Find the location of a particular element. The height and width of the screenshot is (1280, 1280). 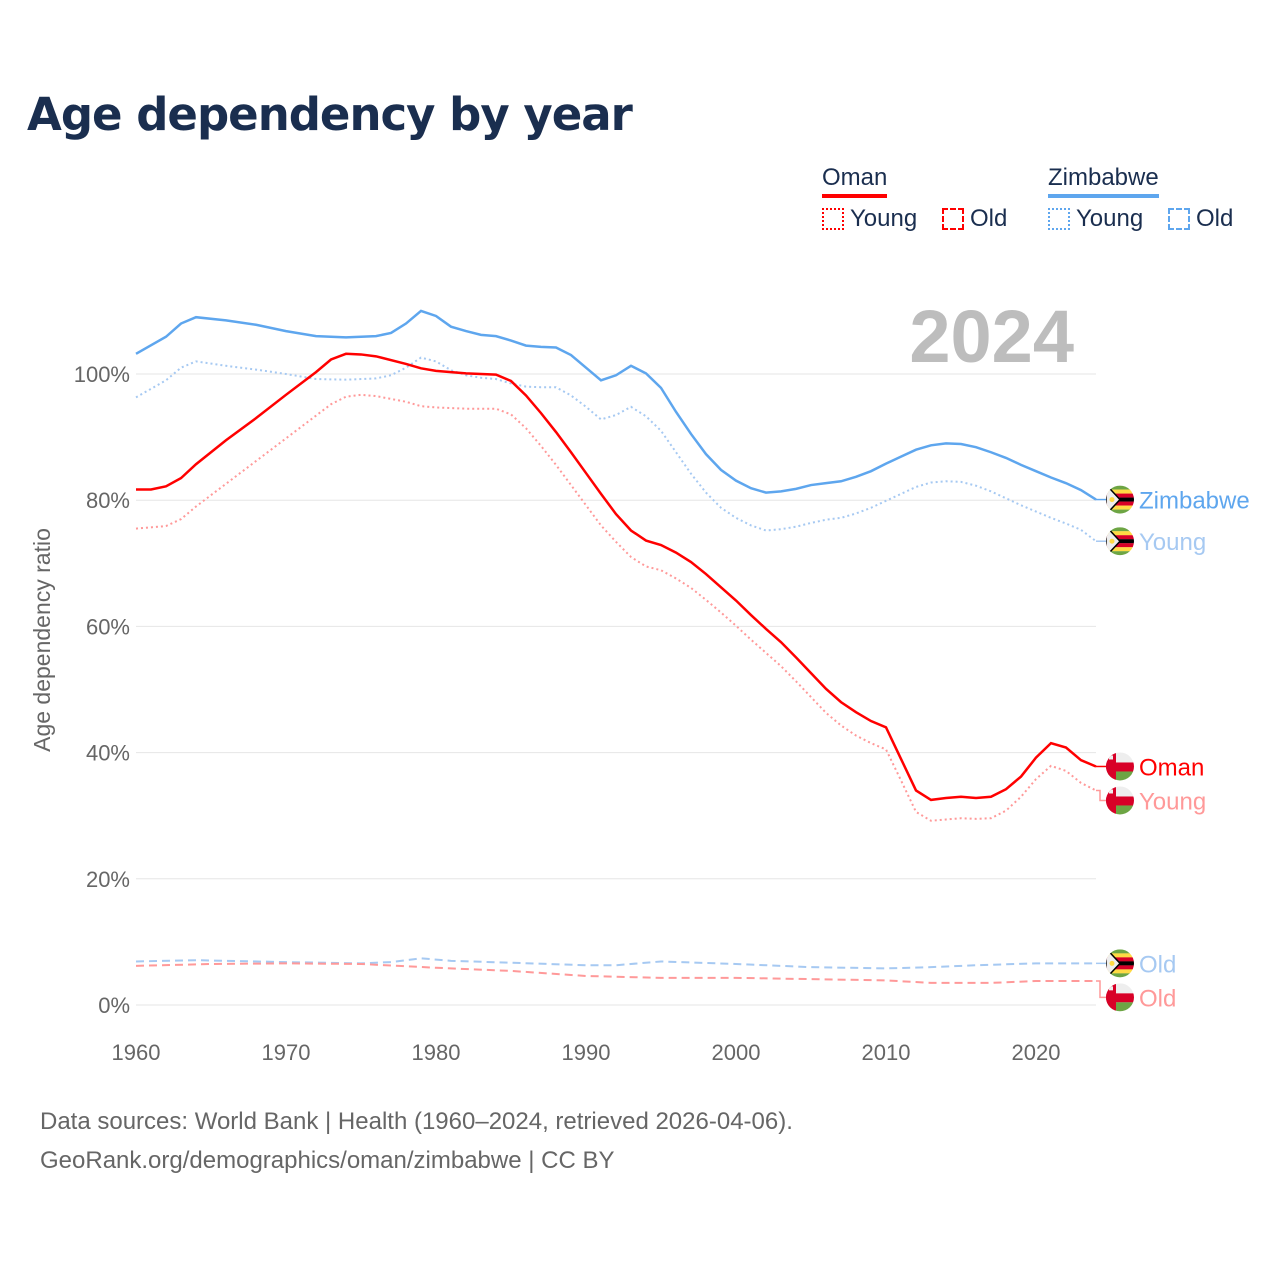

legend-zimbabwe: Zimbabwe is located at coordinates (1103, 181).